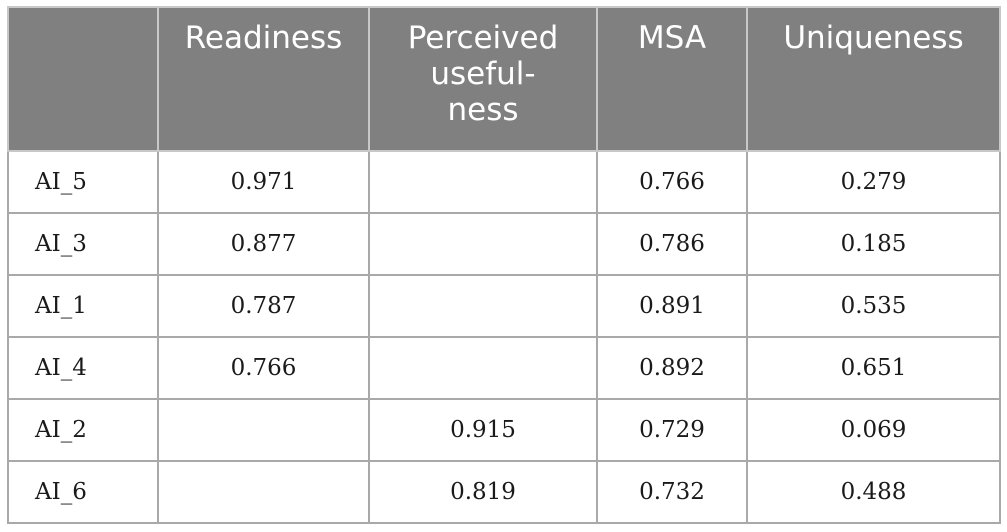  I want to click on header-corner, so click(83, 79).